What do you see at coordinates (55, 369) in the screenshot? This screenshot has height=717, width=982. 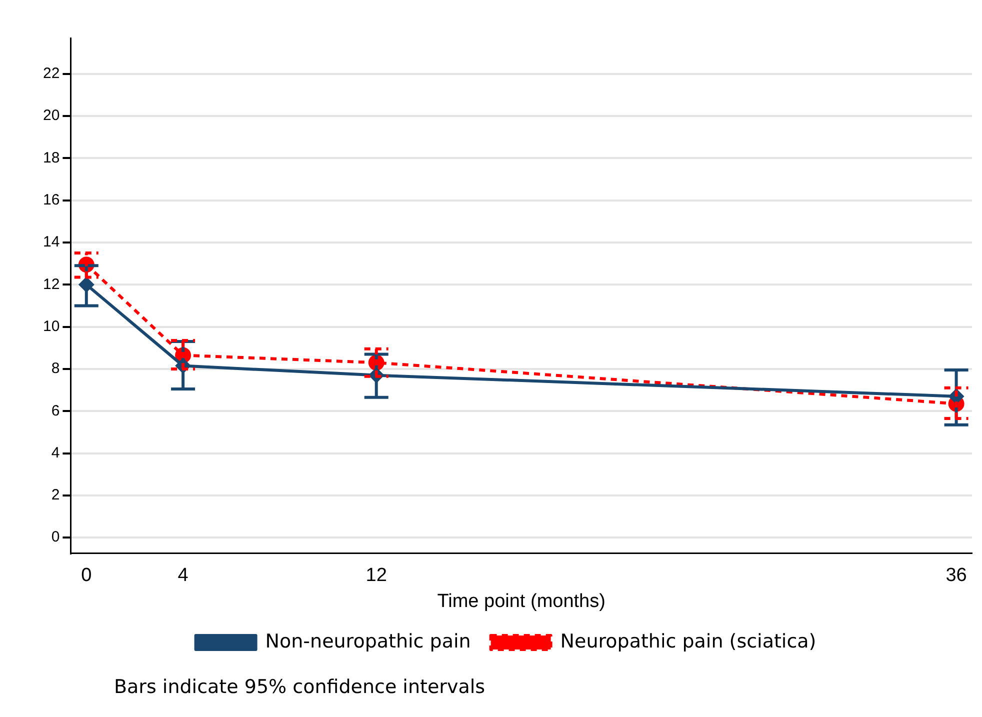 I see `y-tick-label: 8` at bounding box center [55, 369].